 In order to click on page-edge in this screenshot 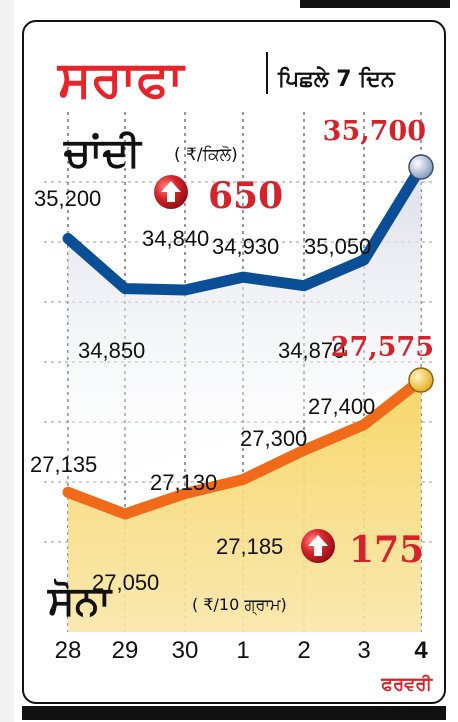, I will do `click(7, 361)`.